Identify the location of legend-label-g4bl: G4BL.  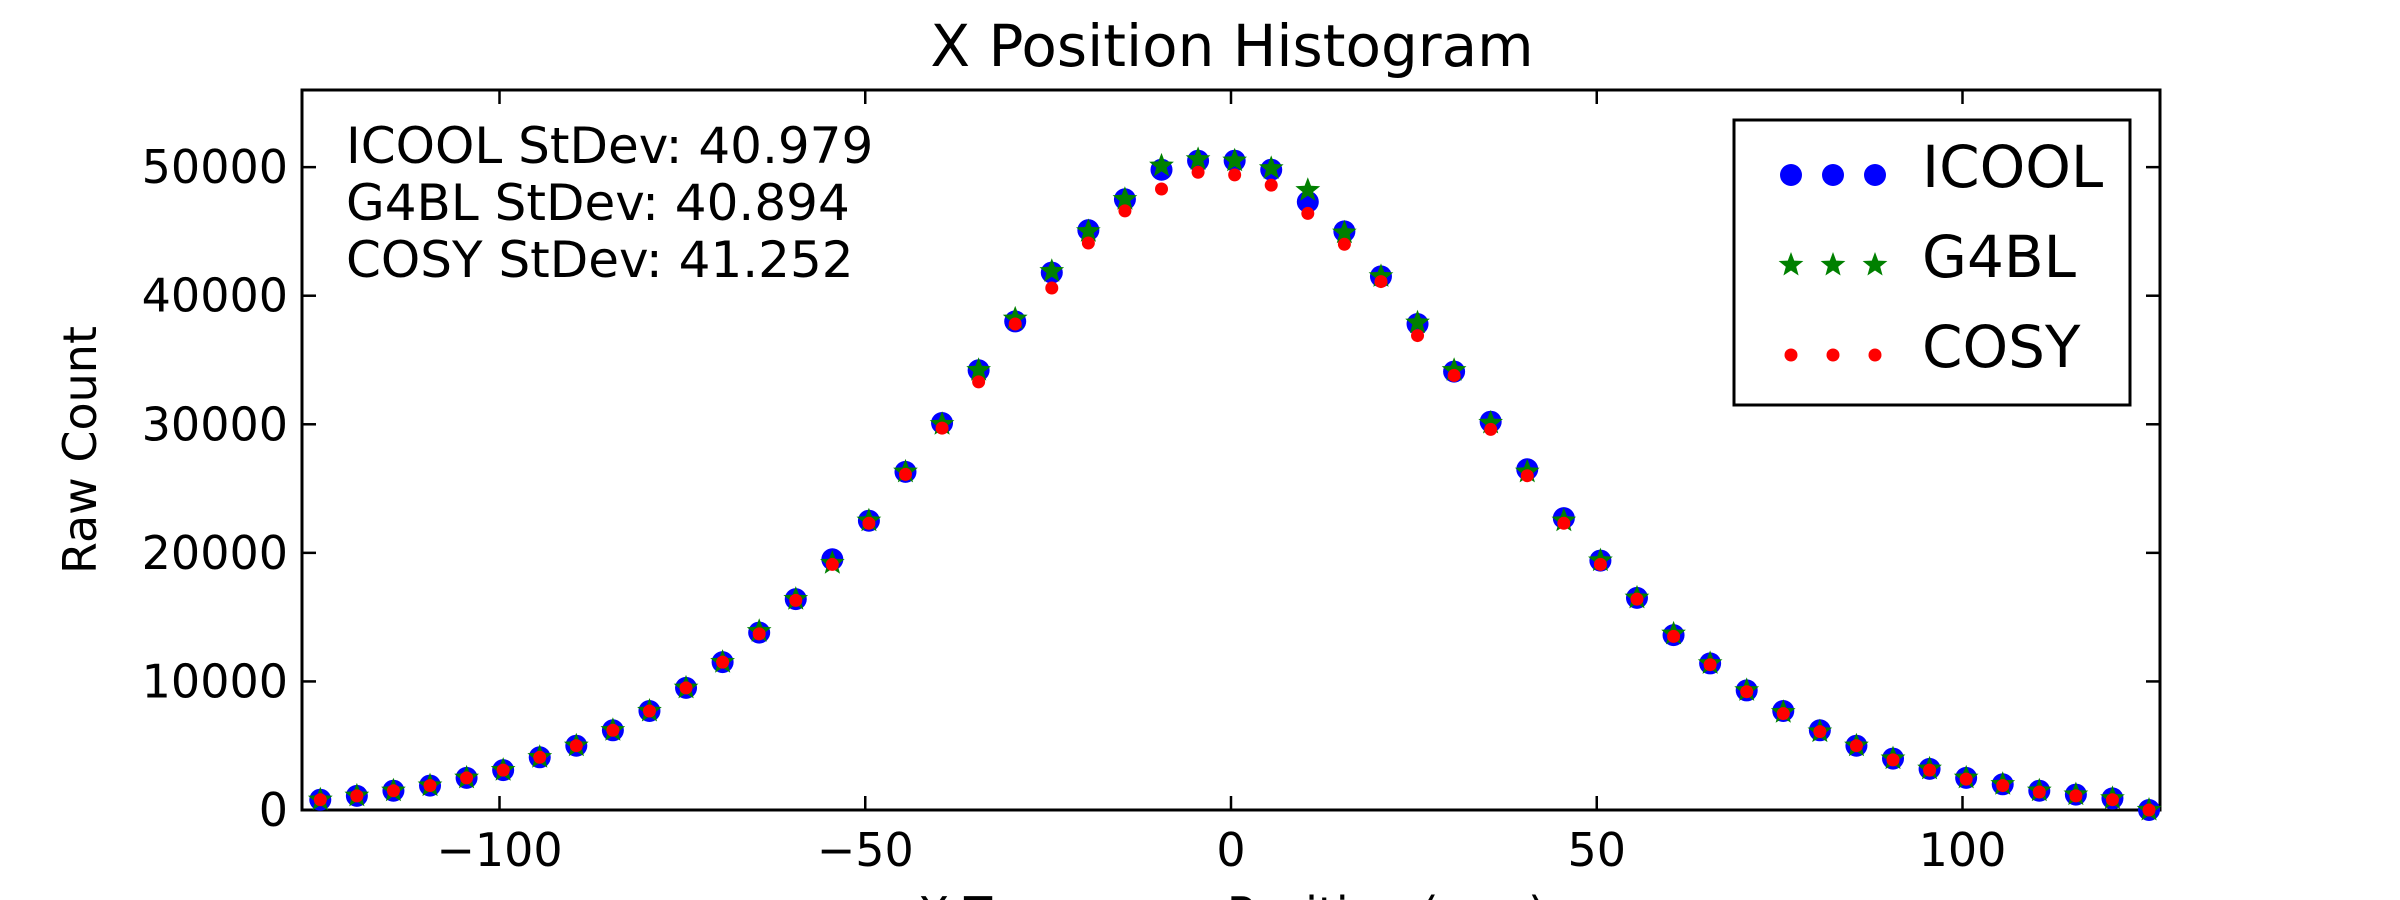
(1999, 257).